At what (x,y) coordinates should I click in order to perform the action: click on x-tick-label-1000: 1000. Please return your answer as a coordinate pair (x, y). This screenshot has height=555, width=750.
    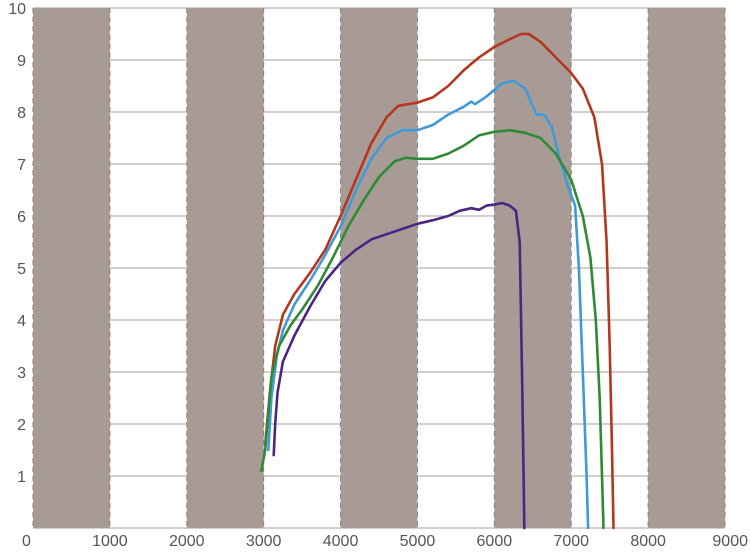
    Looking at the image, I should click on (110, 541).